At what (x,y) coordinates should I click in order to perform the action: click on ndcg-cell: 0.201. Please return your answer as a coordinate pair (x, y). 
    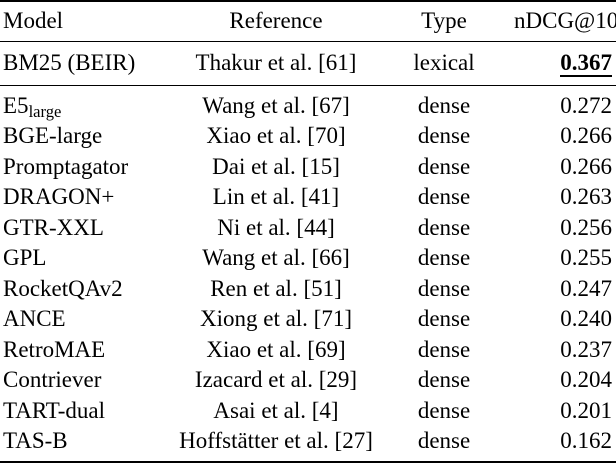
    Looking at the image, I should click on (586, 410).